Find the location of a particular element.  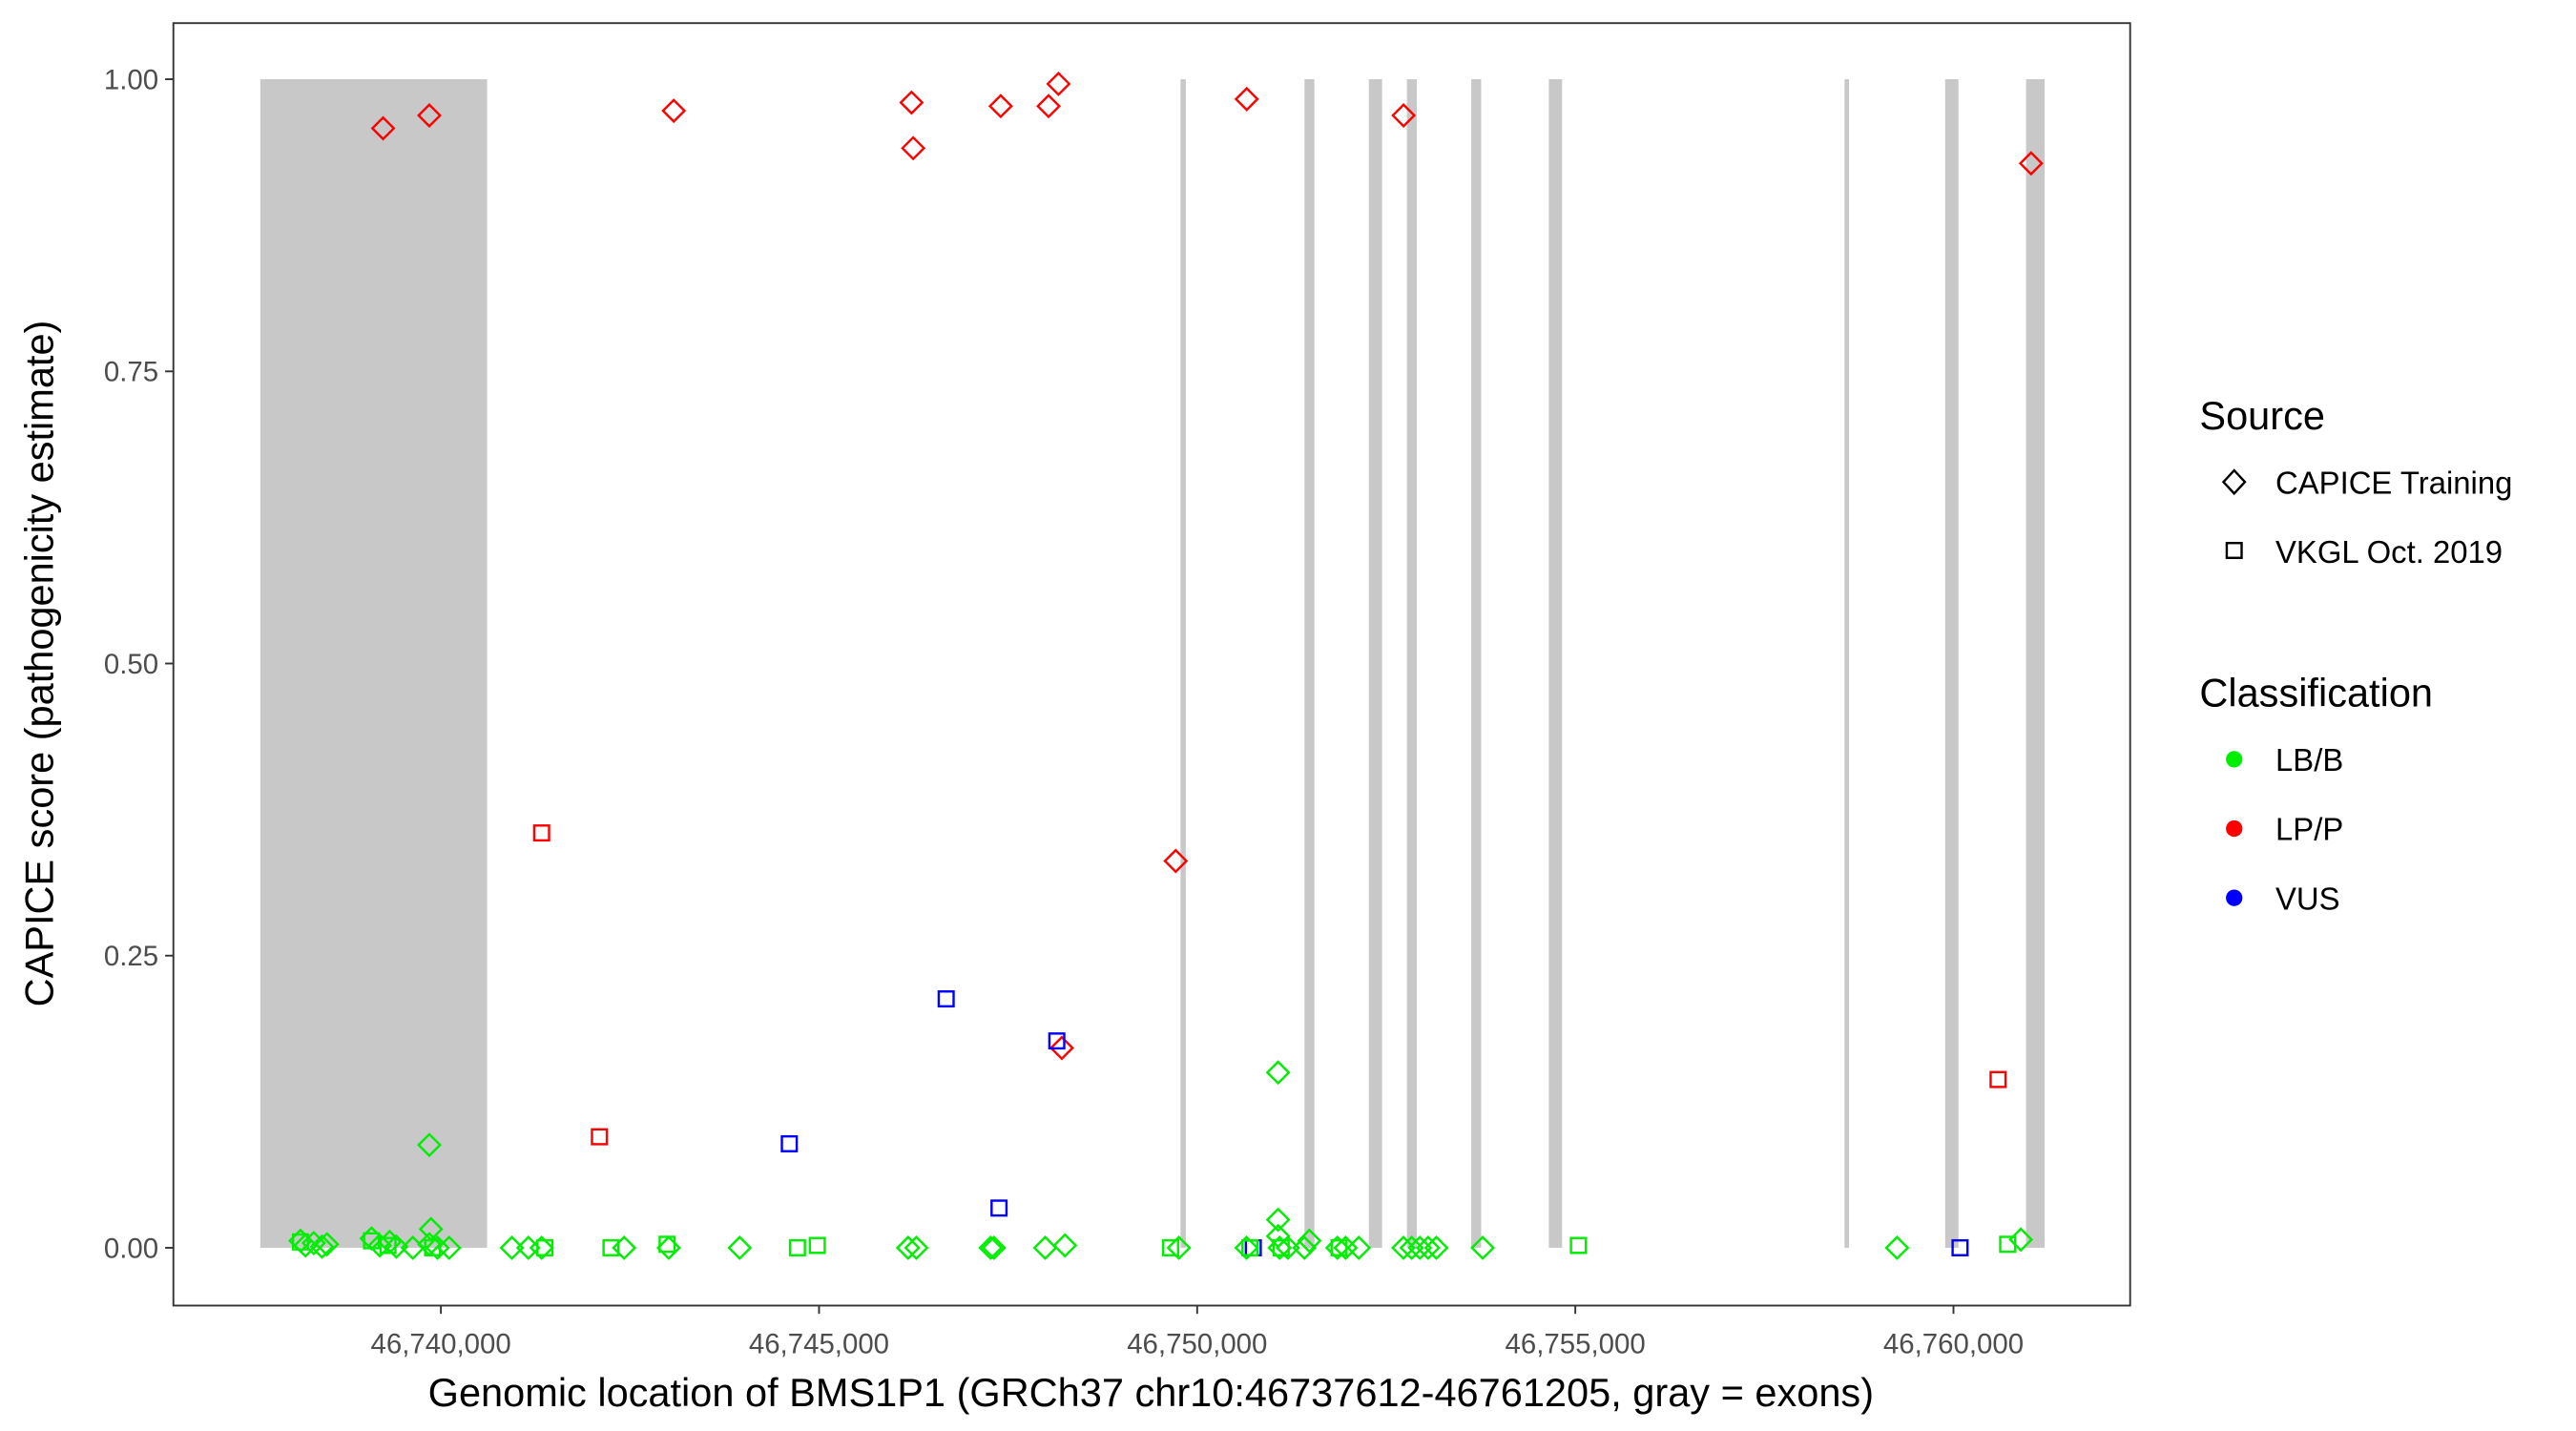

legend-item-vus: VUS is located at coordinates (2307, 898).